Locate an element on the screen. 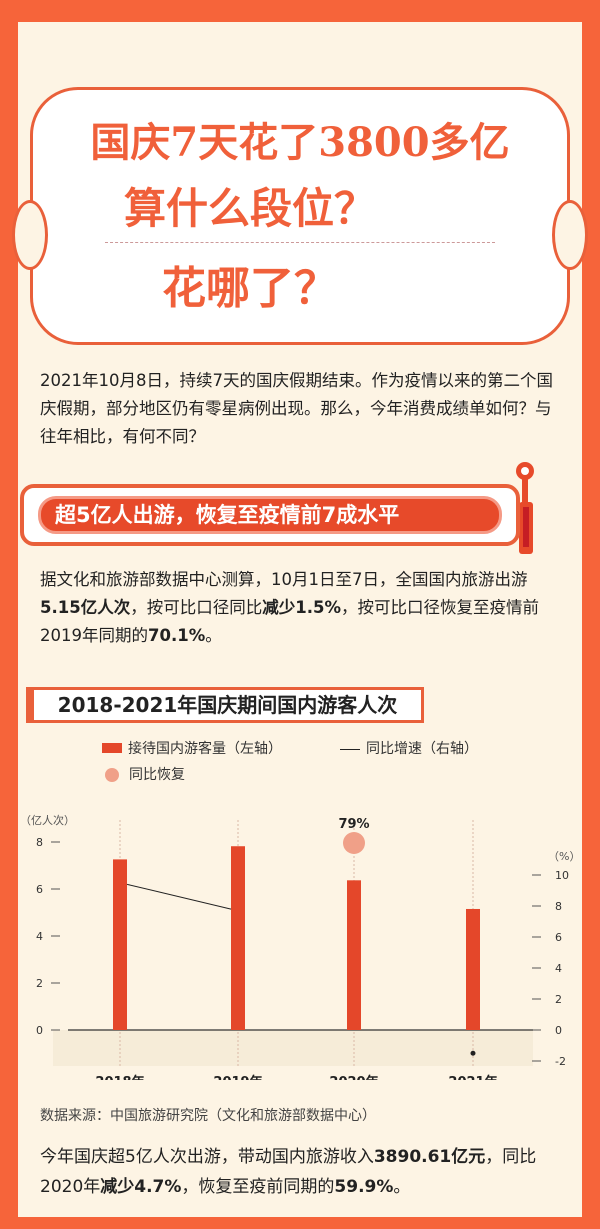 The height and width of the screenshot is (1229, 600). x-tick-label: 2020年 is located at coordinates (353, 1077).